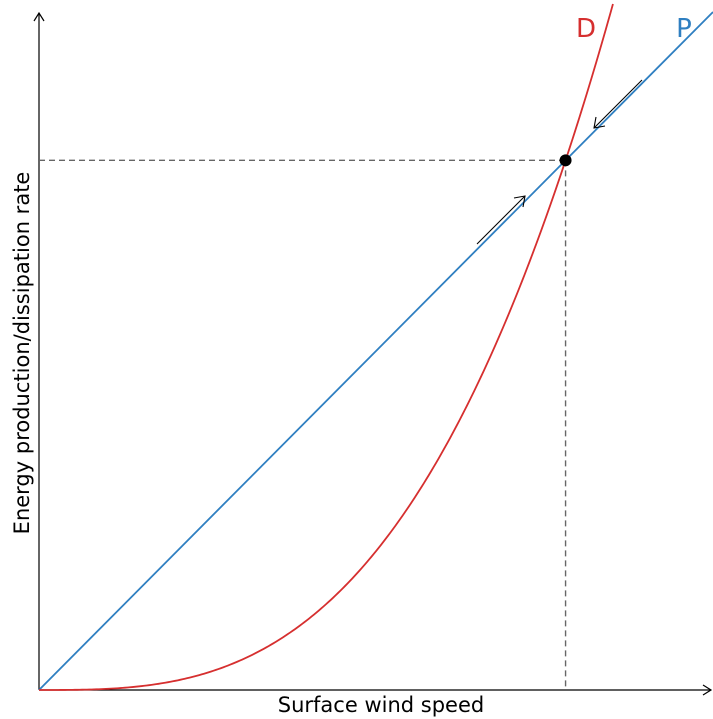 The height and width of the screenshot is (719, 713). I want to click on flow-arrow-lower-shaft, so click(501, 220).